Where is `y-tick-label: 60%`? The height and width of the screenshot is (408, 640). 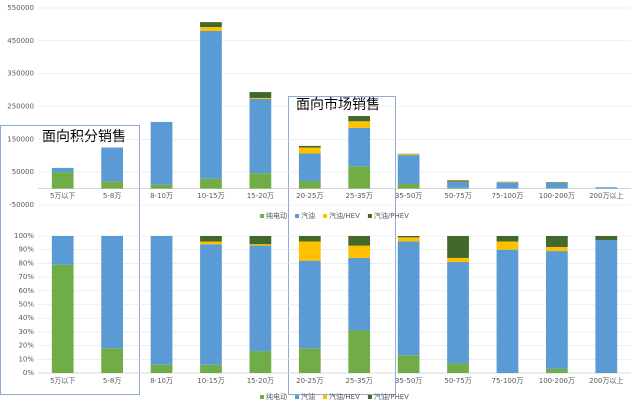
y-tick-label: 60% is located at coordinates (26, 291).